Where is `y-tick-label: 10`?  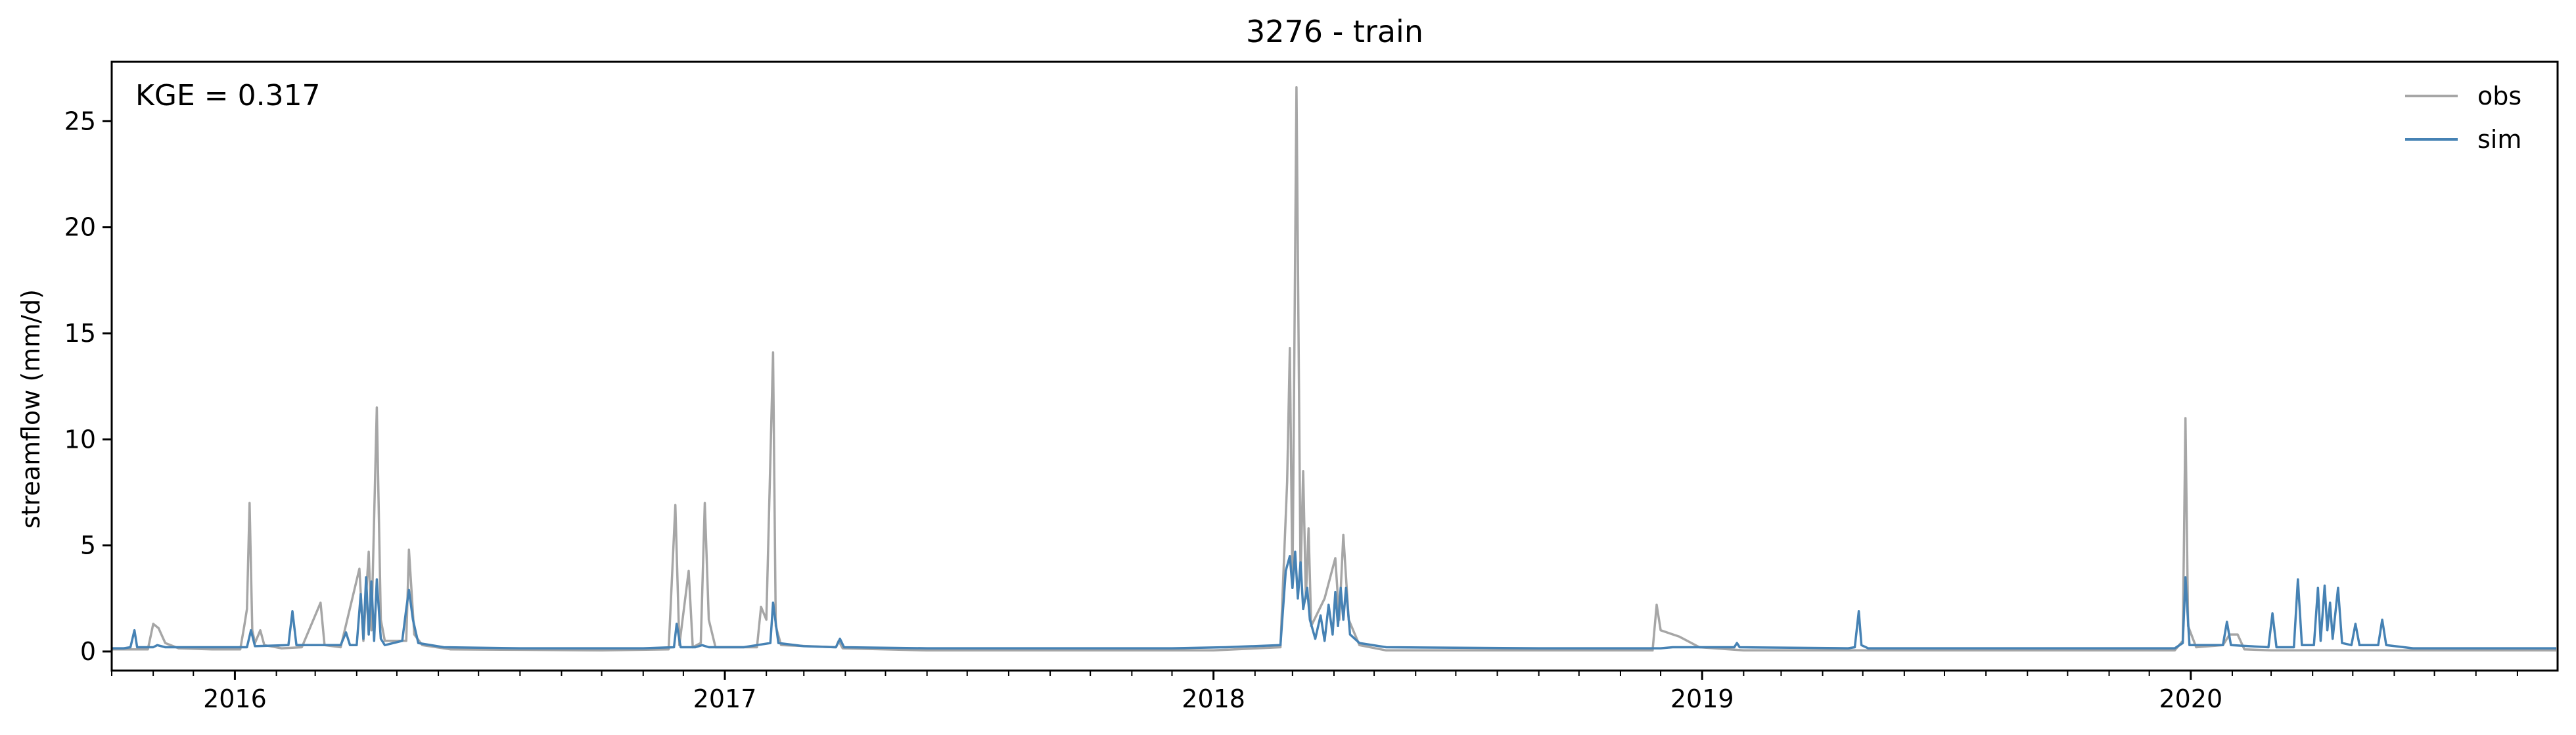
y-tick-label: 10 is located at coordinates (80, 439).